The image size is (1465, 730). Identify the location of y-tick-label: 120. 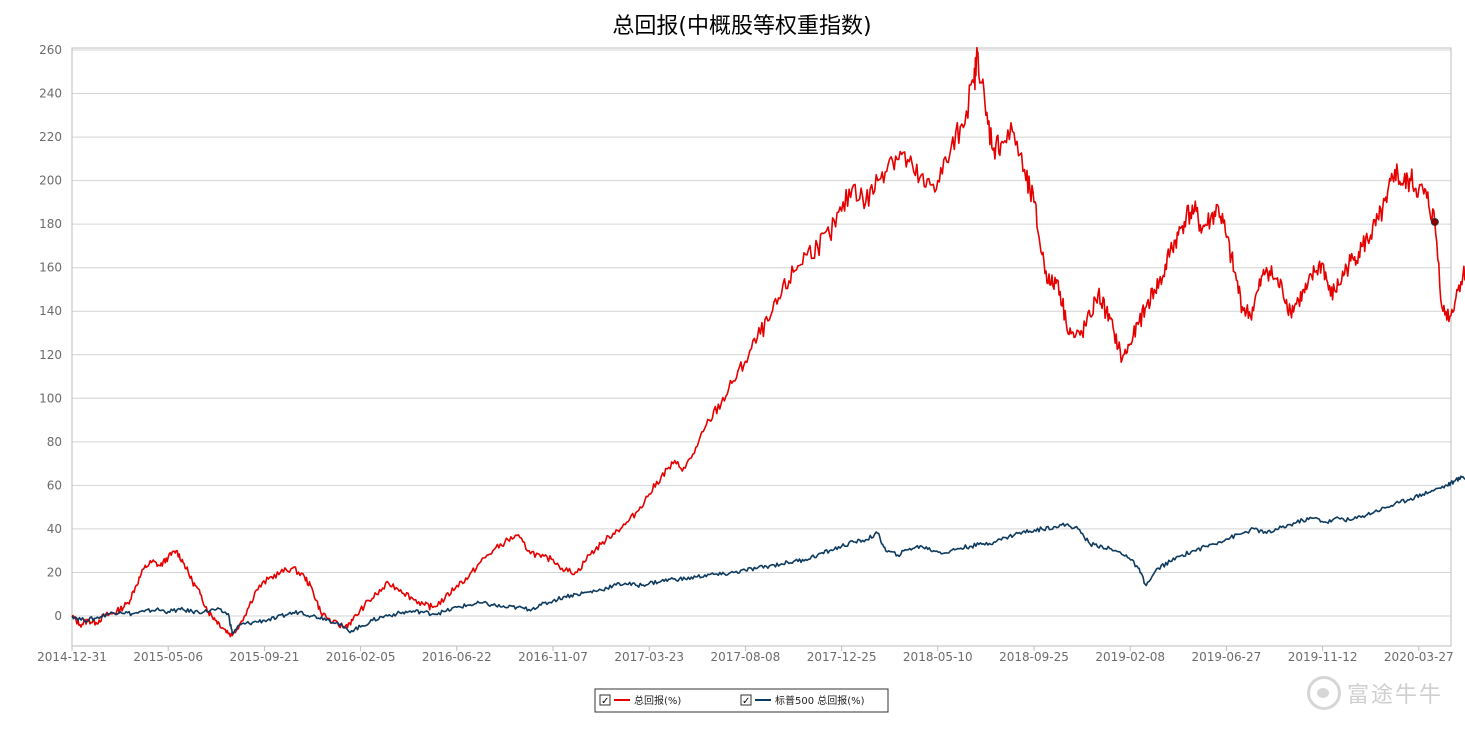
(50, 355).